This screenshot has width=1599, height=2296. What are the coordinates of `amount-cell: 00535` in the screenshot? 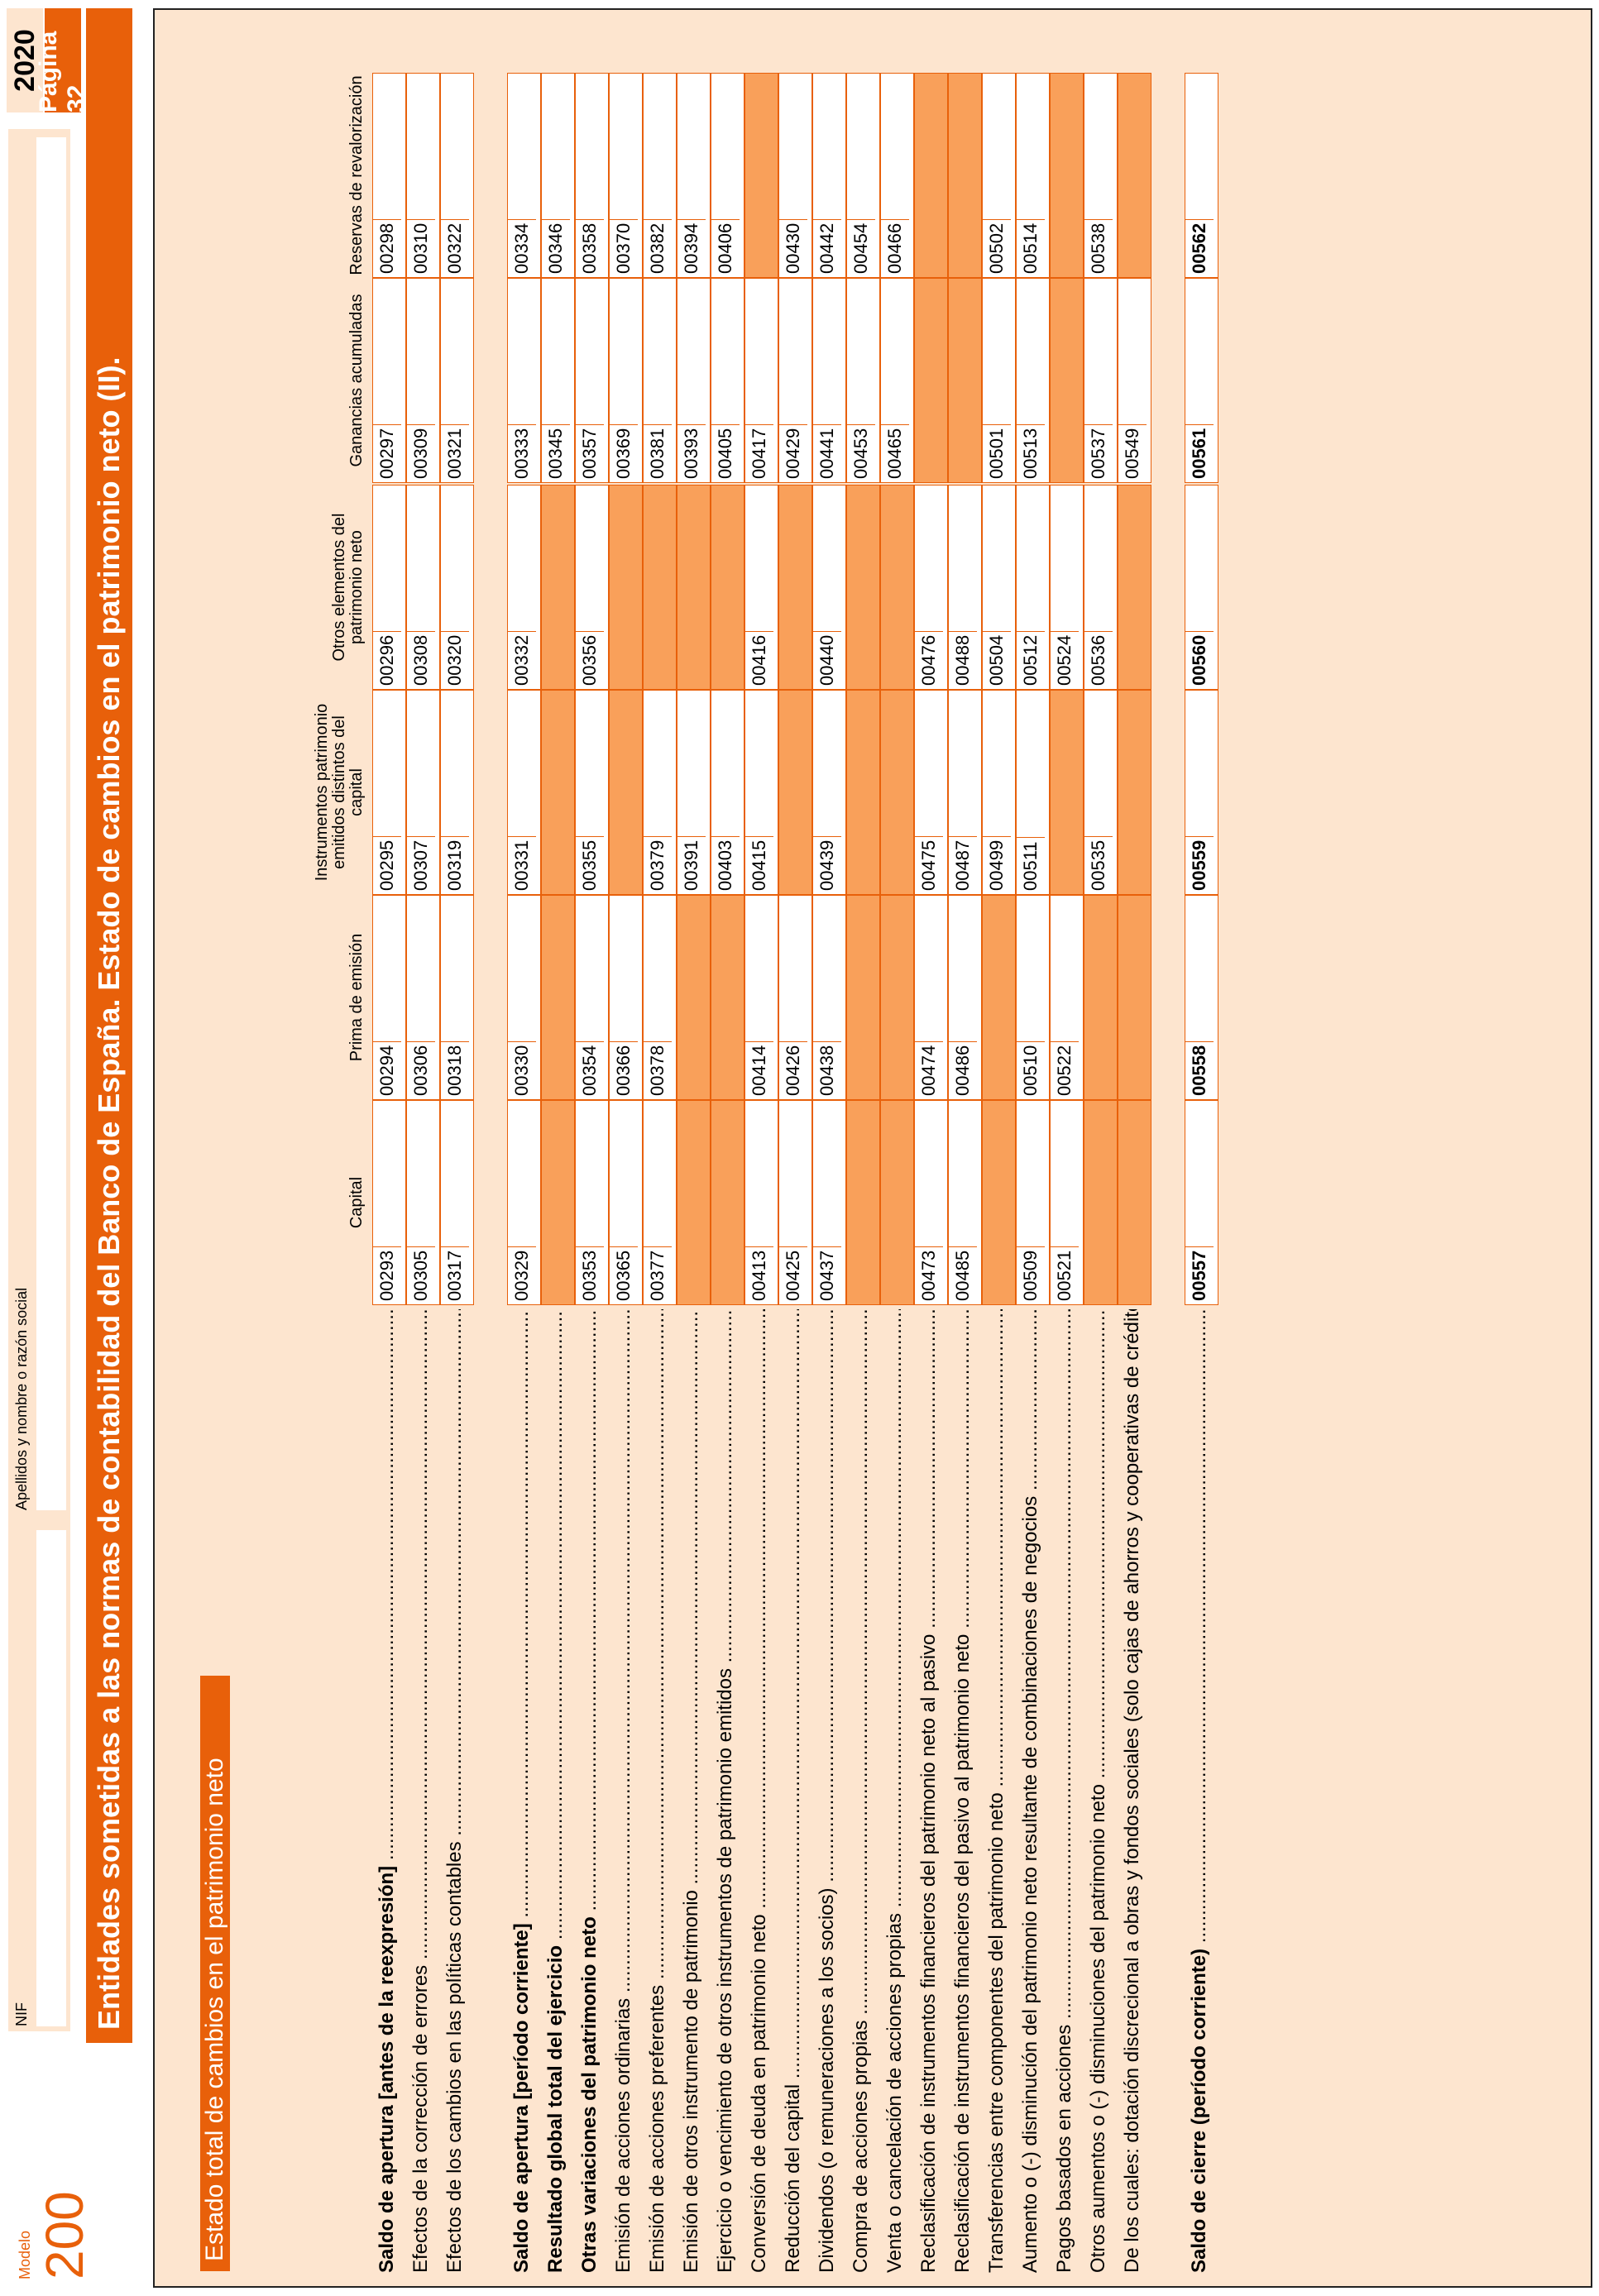 It's located at (1101, 792).